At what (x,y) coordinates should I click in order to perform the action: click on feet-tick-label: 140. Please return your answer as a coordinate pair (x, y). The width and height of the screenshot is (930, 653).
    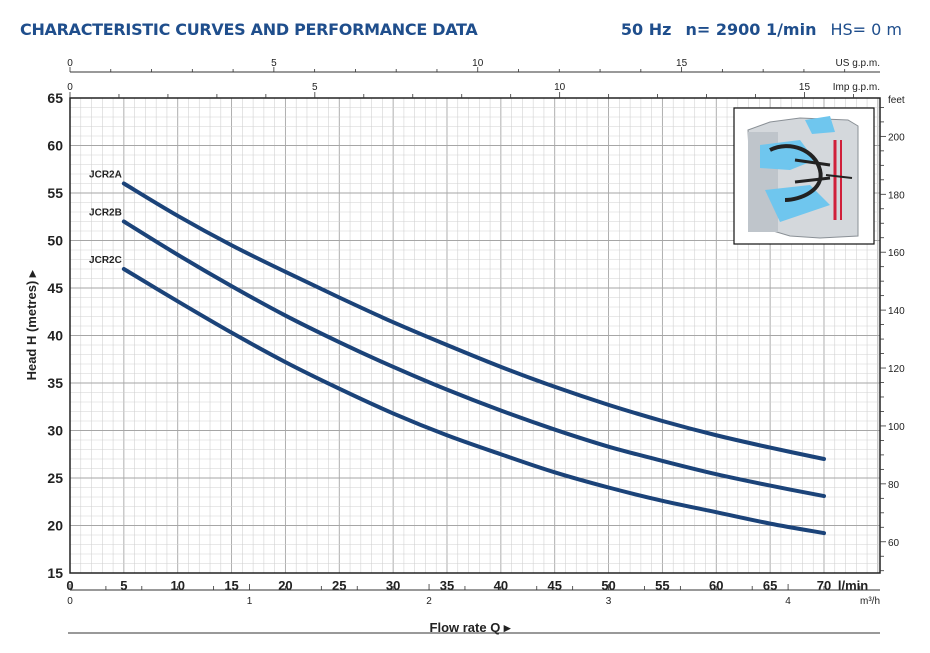
    Looking at the image, I should click on (896, 311).